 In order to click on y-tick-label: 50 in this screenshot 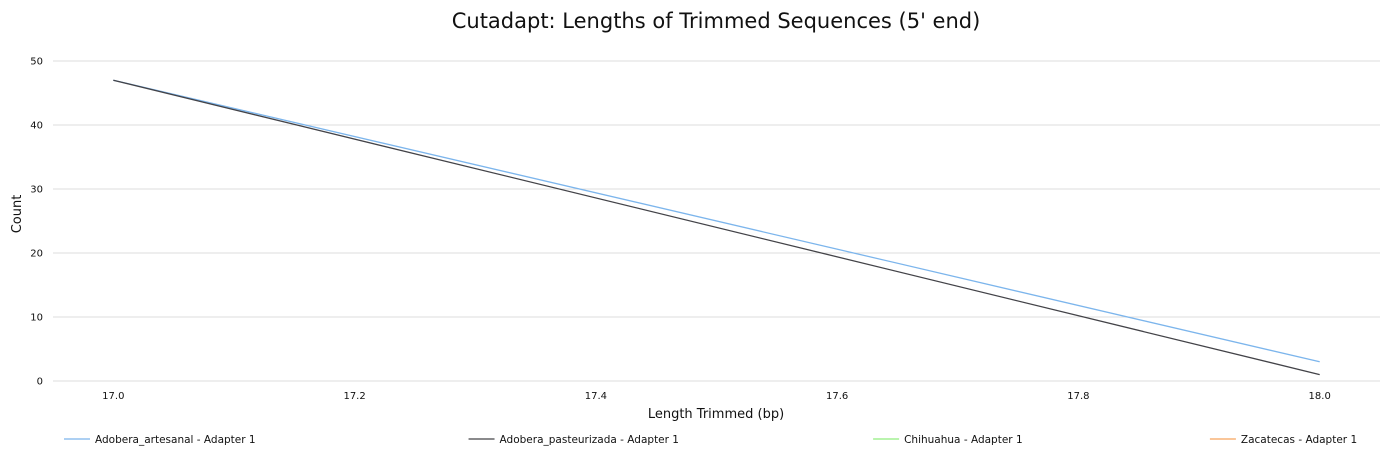, I will do `click(36, 62)`.